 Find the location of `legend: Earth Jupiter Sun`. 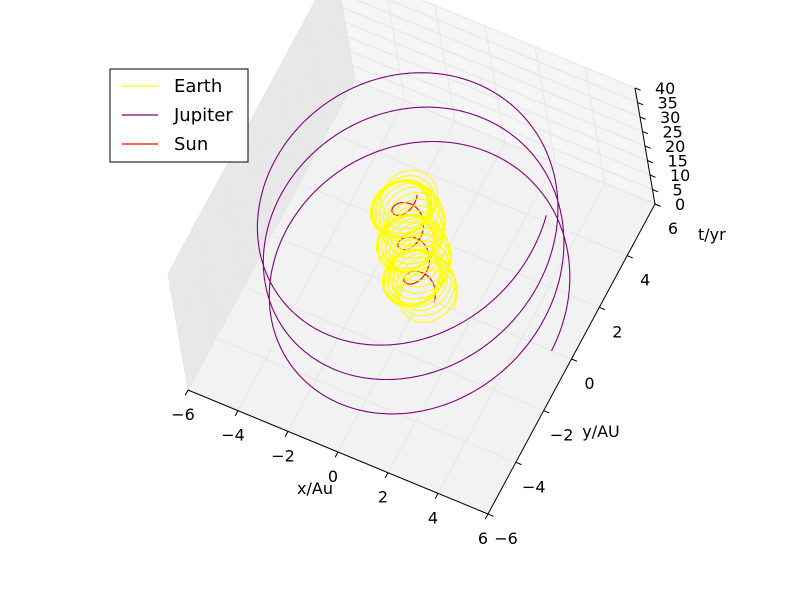

legend: Earth Jupiter Sun is located at coordinates (179, 115).